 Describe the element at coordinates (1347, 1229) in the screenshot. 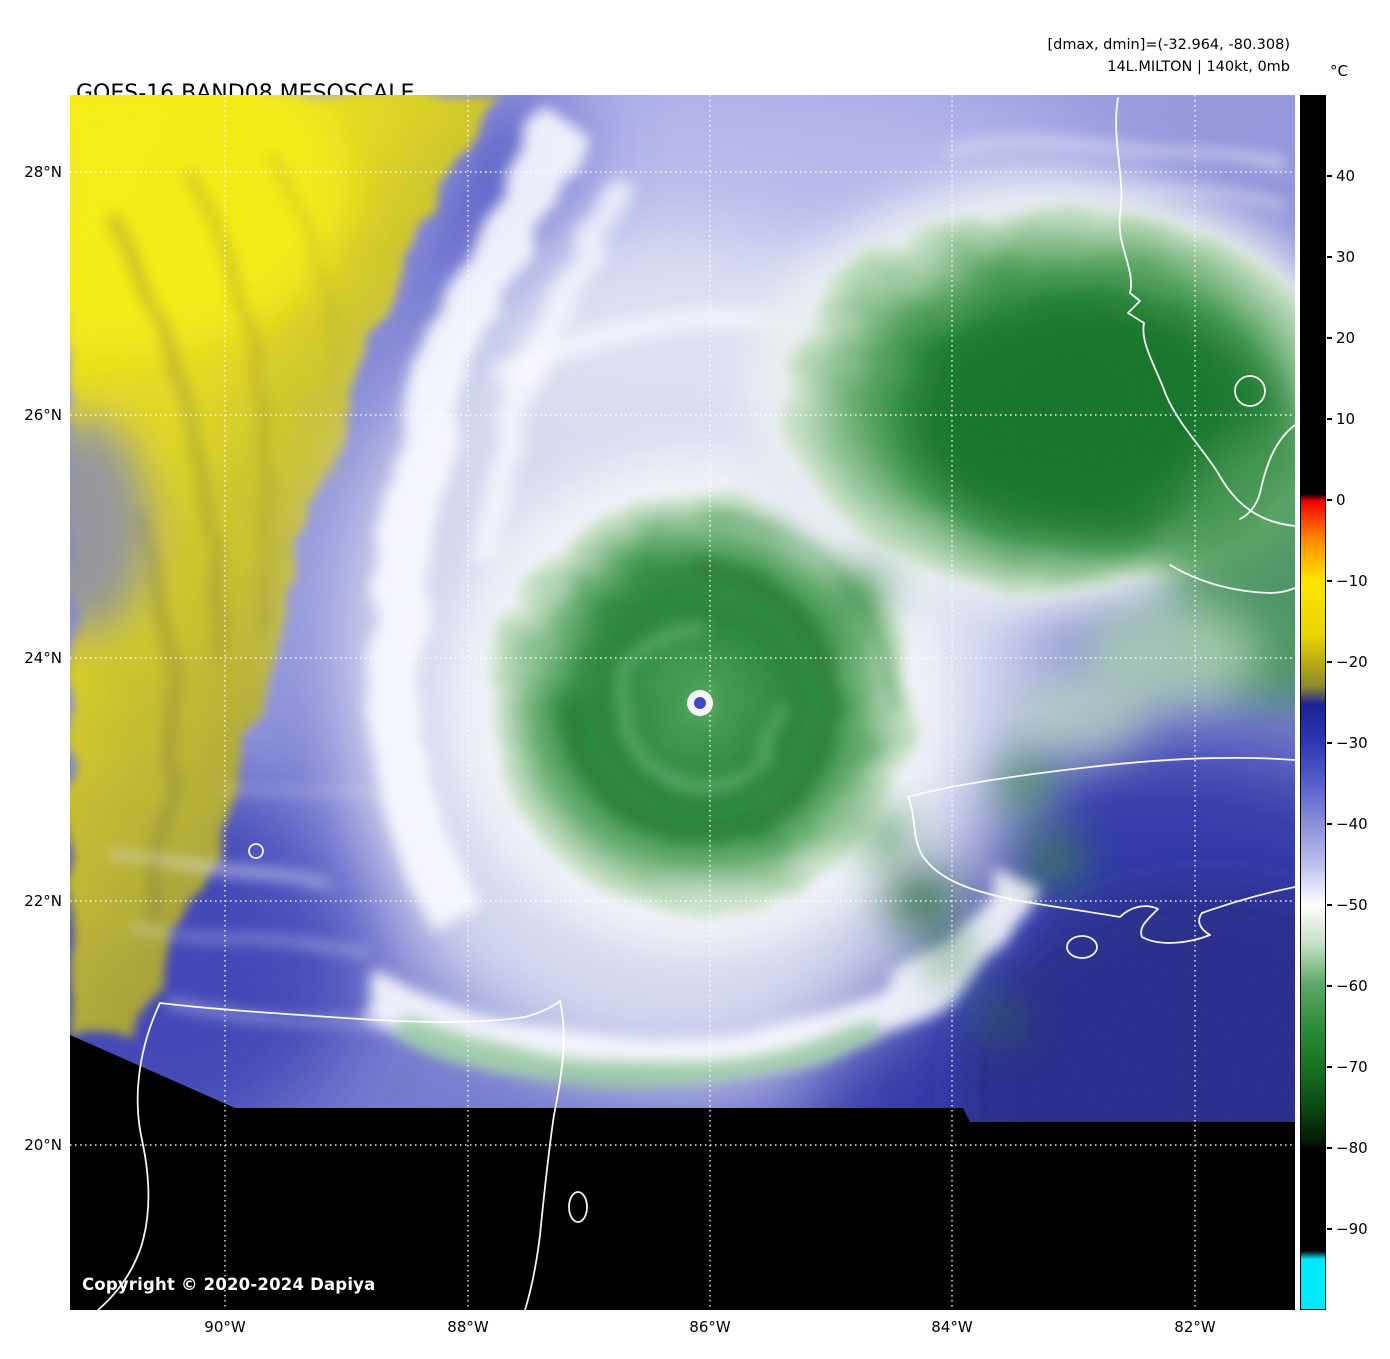

I see `colorbar-tick-label: −90` at that location.